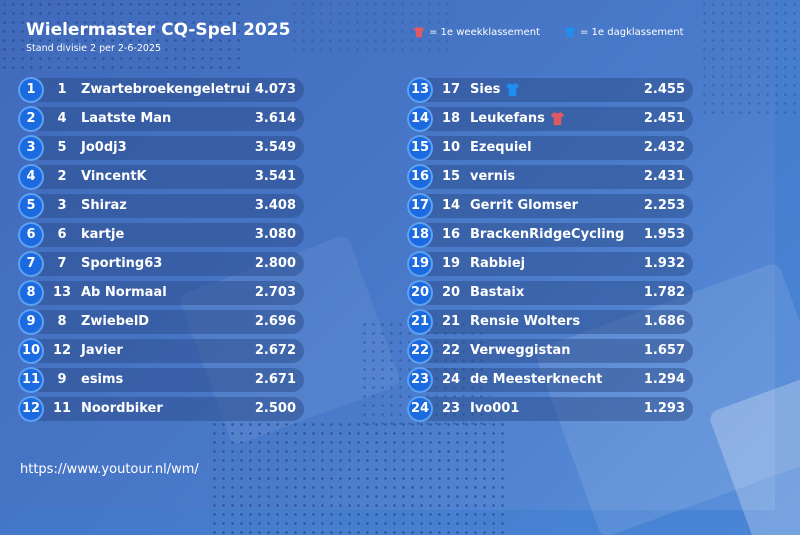  Describe the element at coordinates (451, 89) in the screenshot. I see `previous-rank: 17` at that location.